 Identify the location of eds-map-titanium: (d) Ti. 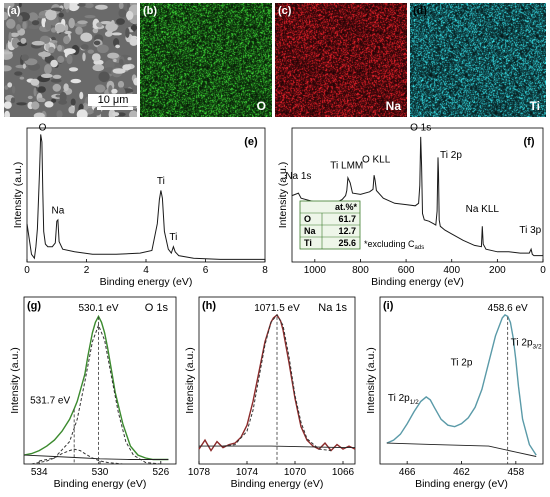
(478, 60).